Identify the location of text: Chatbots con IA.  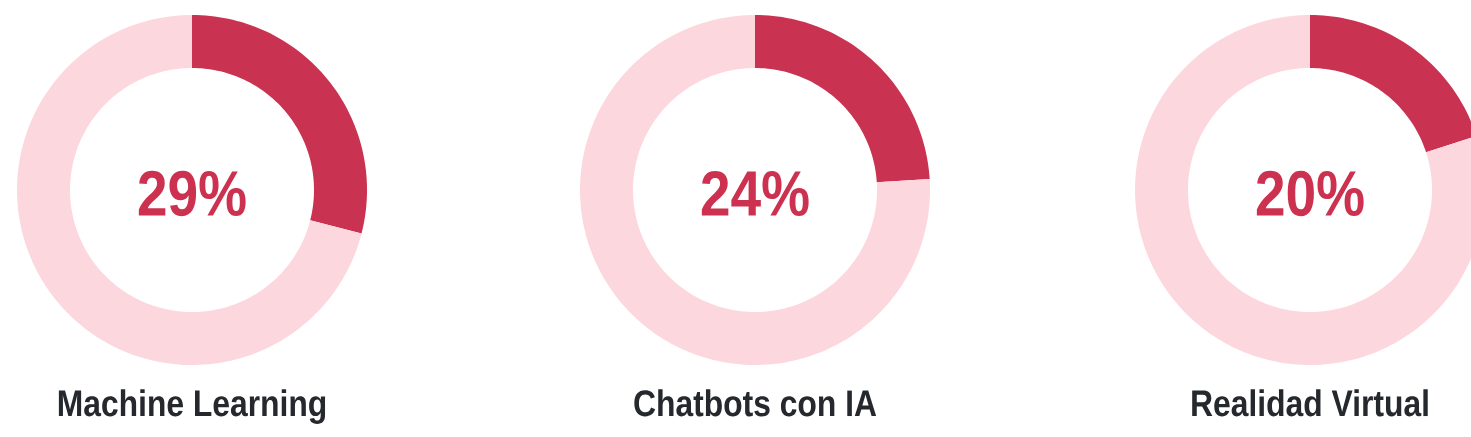
(755, 403).